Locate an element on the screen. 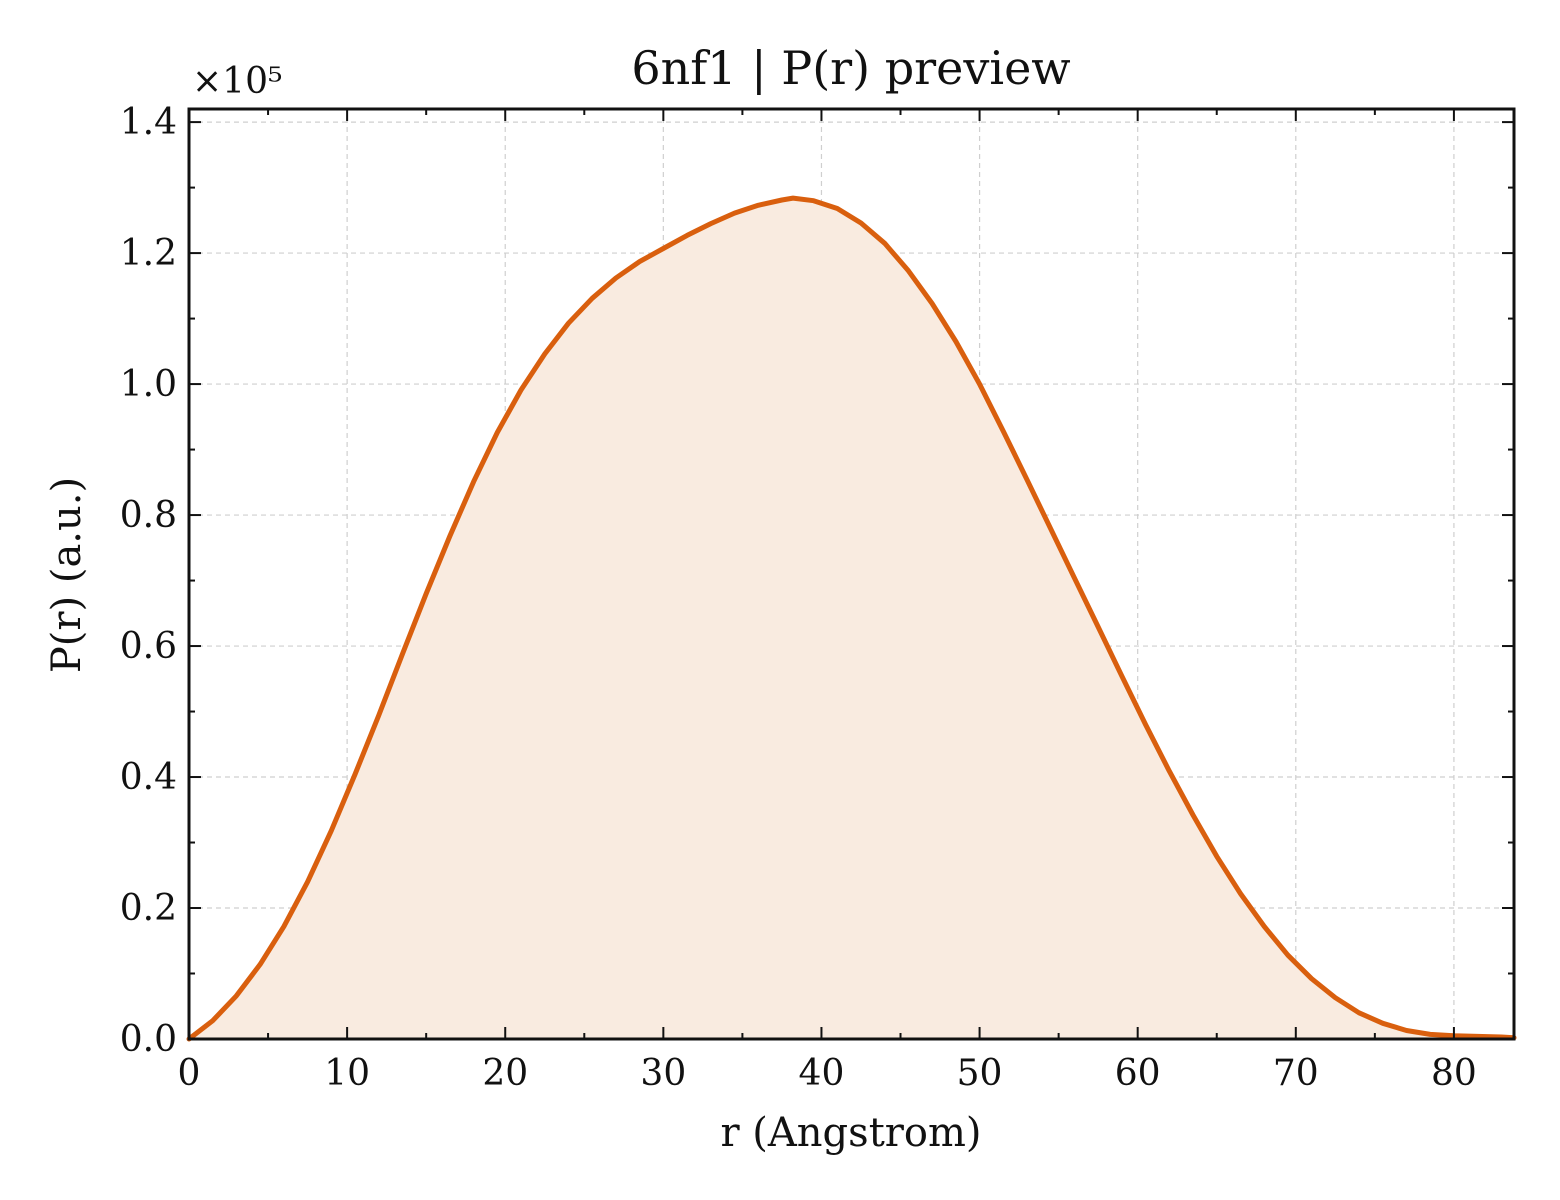  x-tick-label: 30 is located at coordinates (663, 1073).